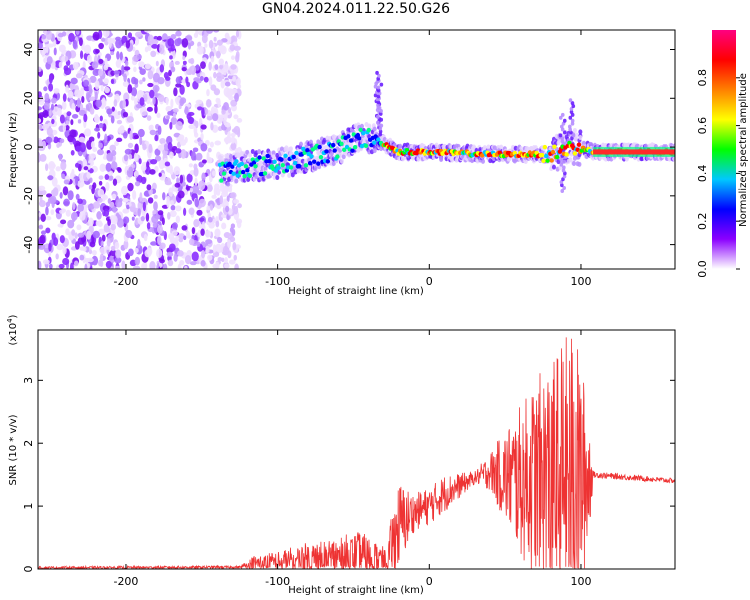 The height and width of the screenshot is (600, 750). What do you see at coordinates (12, 329) in the screenshot?
I see `snr-scale-label: (x104)` at bounding box center [12, 329].